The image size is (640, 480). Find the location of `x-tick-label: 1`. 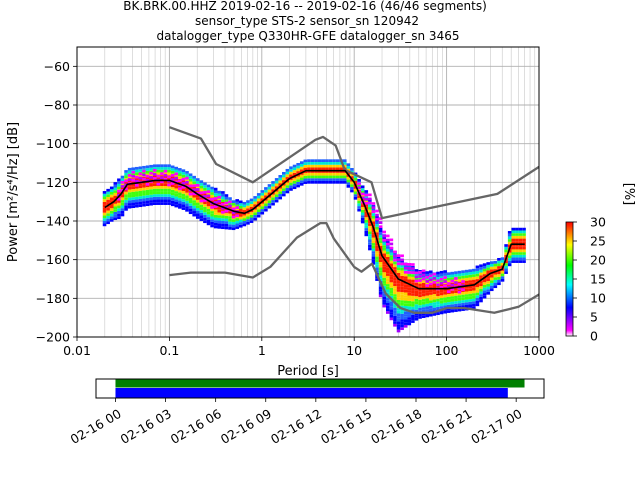

x-tick-label: 1 is located at coordinates (262, 350).